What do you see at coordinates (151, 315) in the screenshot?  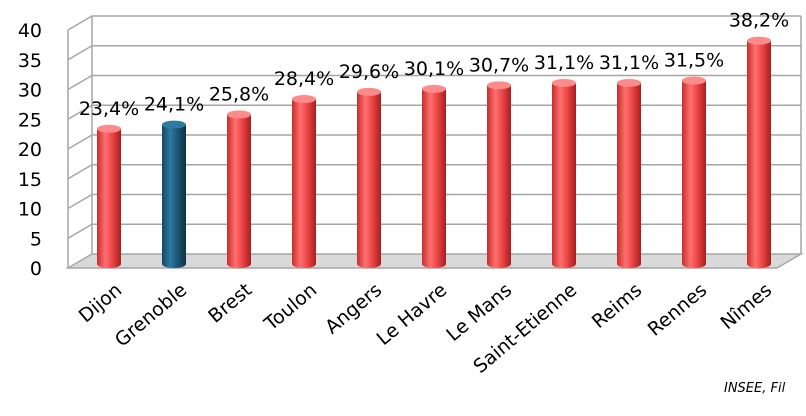 I see `x-tick-label: Grenoble` at bounding box center [151, 315].